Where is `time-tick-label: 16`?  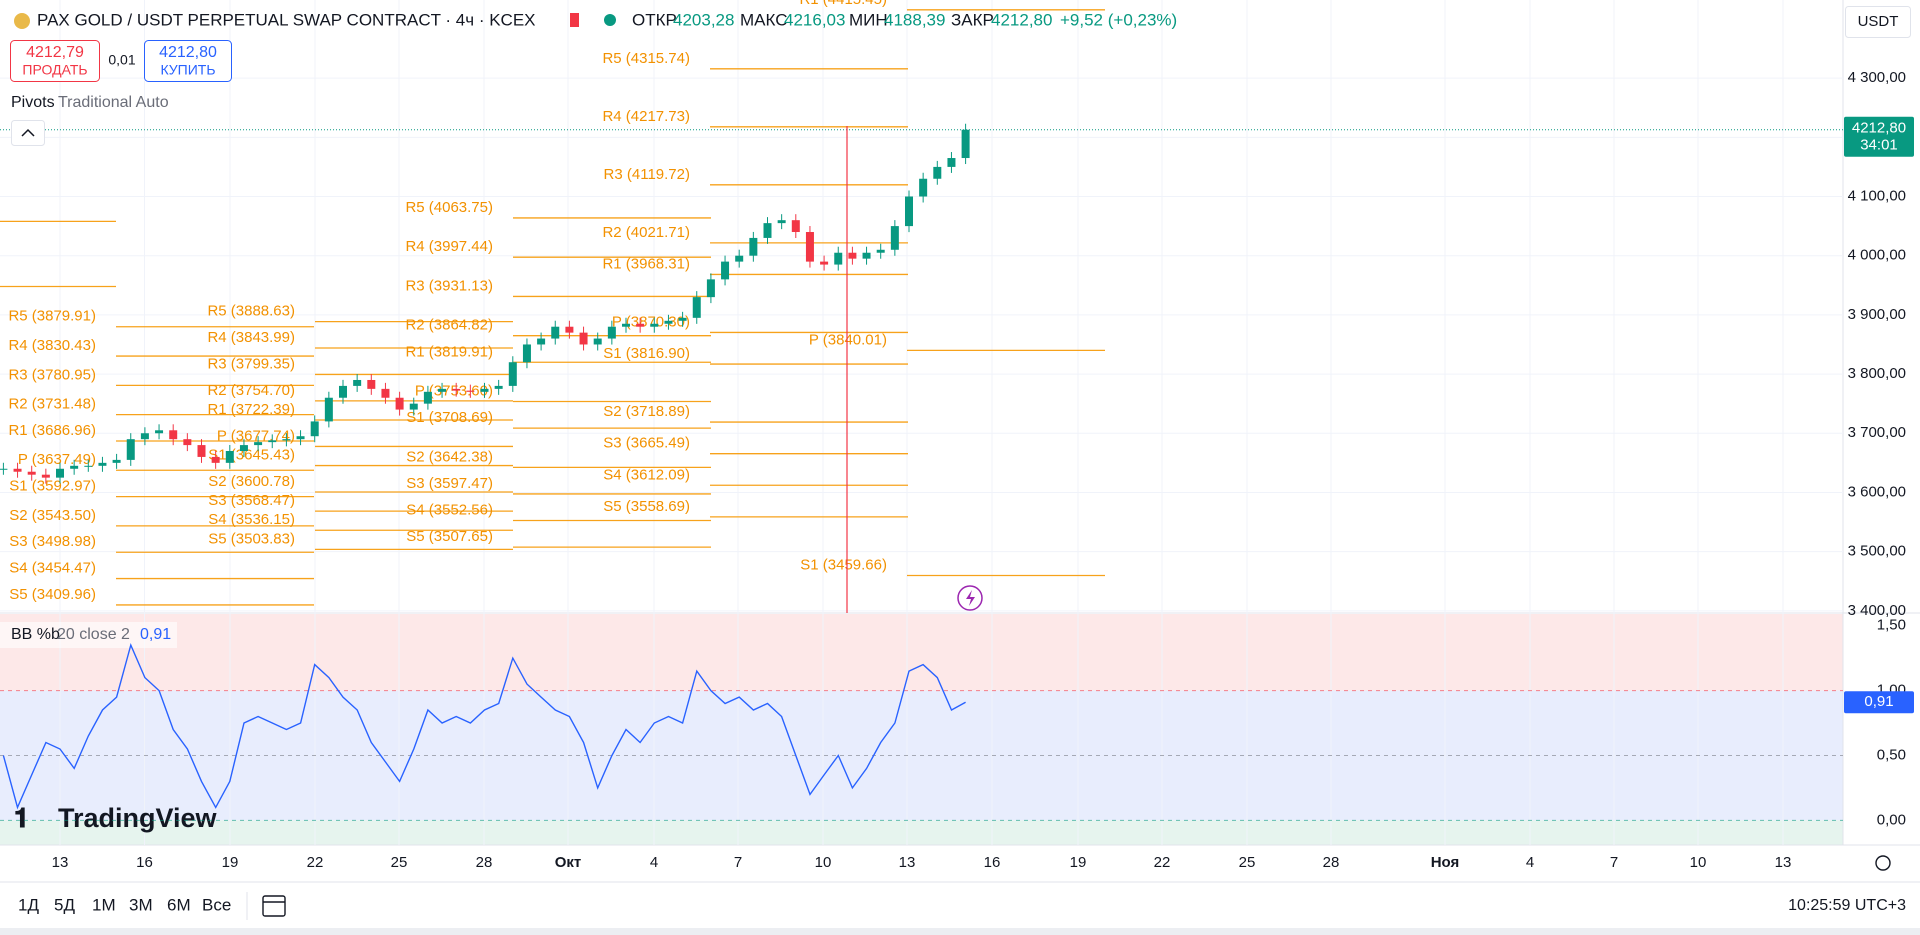
time-tick-label: 16 is located at coordinates (144, 862).